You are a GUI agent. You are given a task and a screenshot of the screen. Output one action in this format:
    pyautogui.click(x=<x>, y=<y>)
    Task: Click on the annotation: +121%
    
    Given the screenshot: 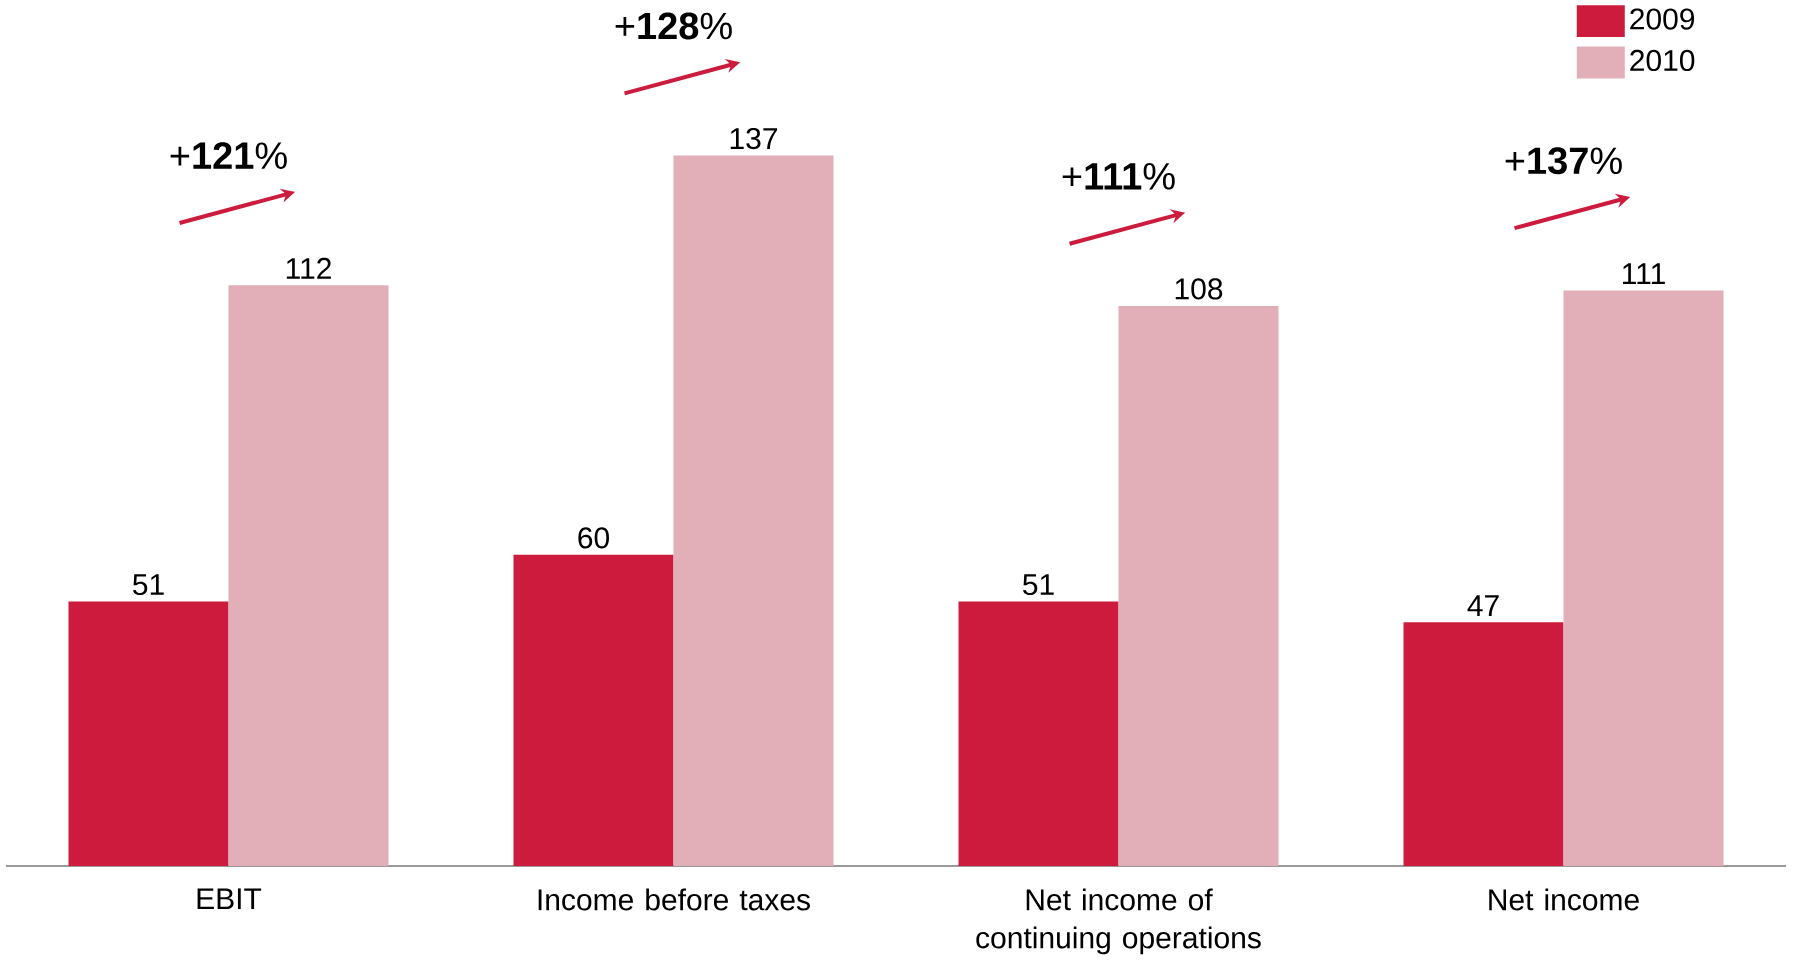 What is the action you would take?
    pyautogui.click(x=228, y=155)
    